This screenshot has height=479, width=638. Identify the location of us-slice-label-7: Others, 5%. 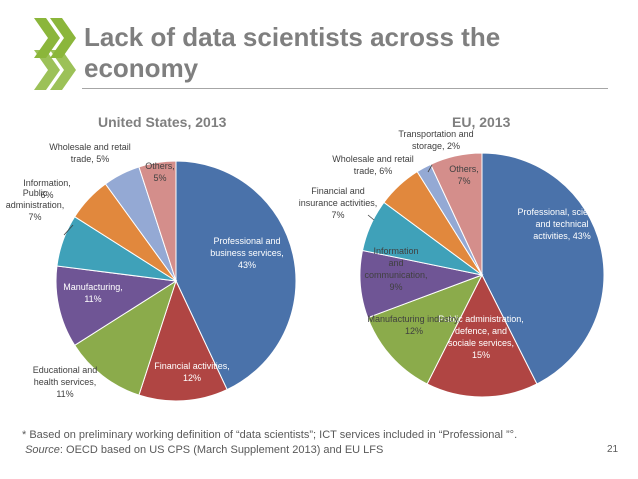
(160, 172).